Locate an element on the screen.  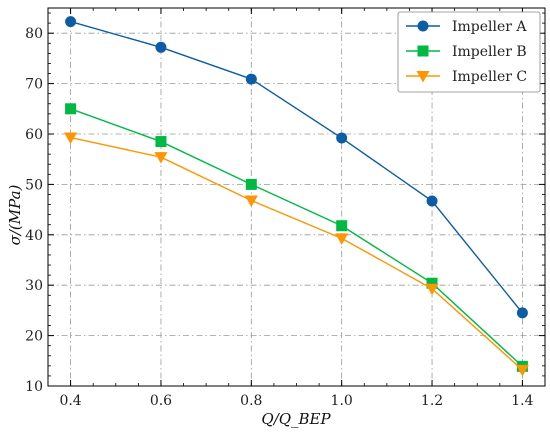
y-axis-label: σ/(MPa) is located at coordinates (15, 214).